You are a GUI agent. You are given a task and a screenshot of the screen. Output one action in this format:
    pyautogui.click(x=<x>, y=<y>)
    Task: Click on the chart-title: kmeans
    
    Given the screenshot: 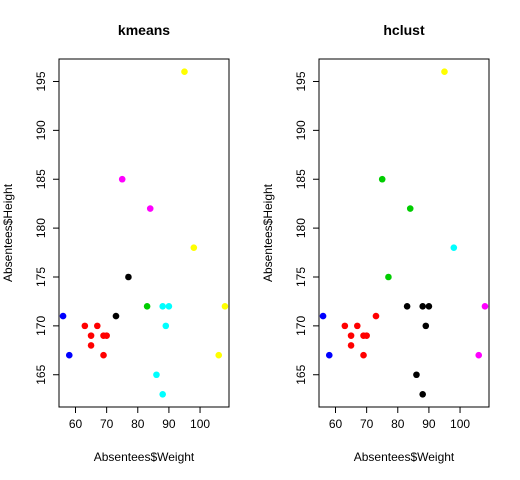 What is the action you would take?
    pyautogui.click(x=144, y=30)
    